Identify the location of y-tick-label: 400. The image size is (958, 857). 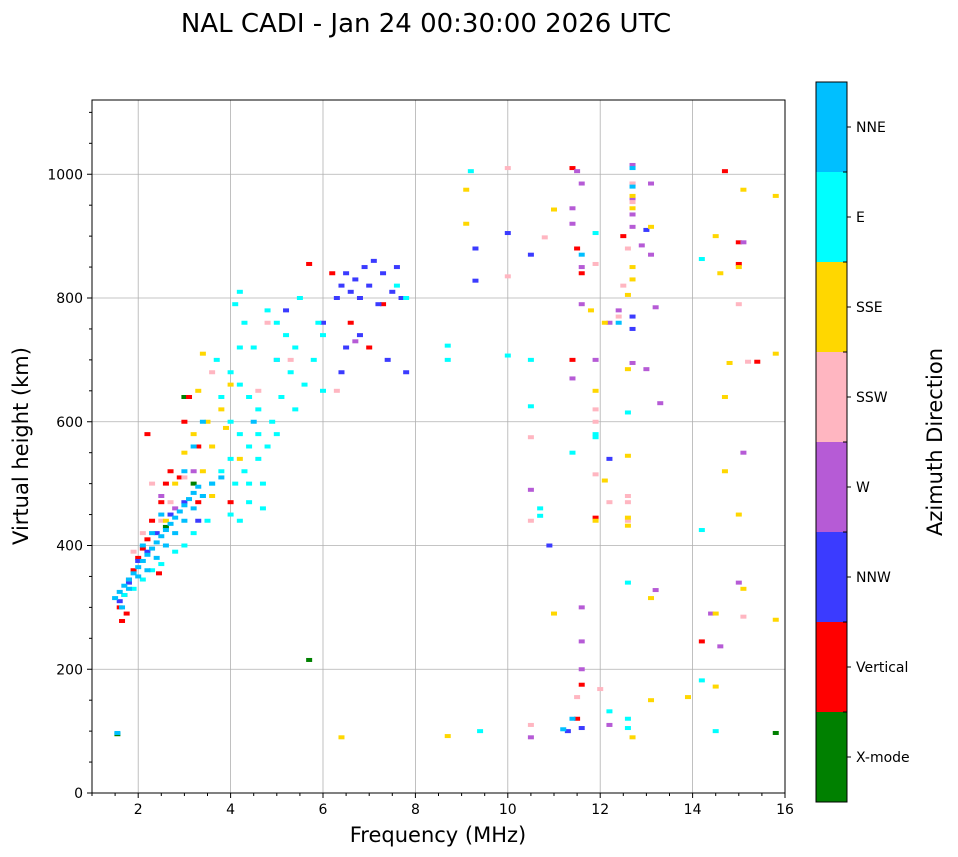
(69, 547).